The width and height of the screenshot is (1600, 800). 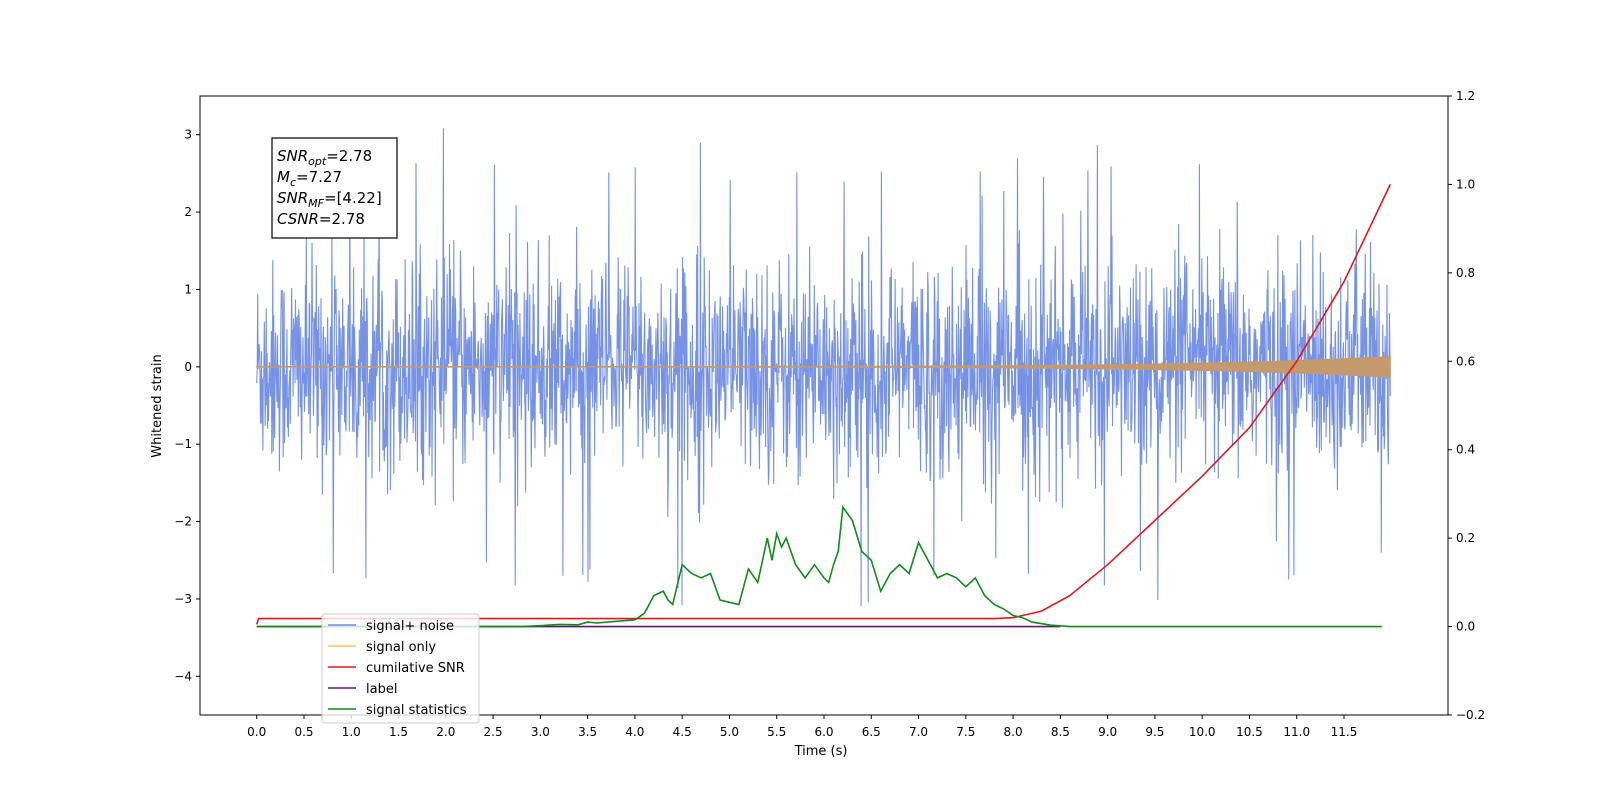 I want to click on annotation-line: CSNR=2.78, so click(x=321, y=219).